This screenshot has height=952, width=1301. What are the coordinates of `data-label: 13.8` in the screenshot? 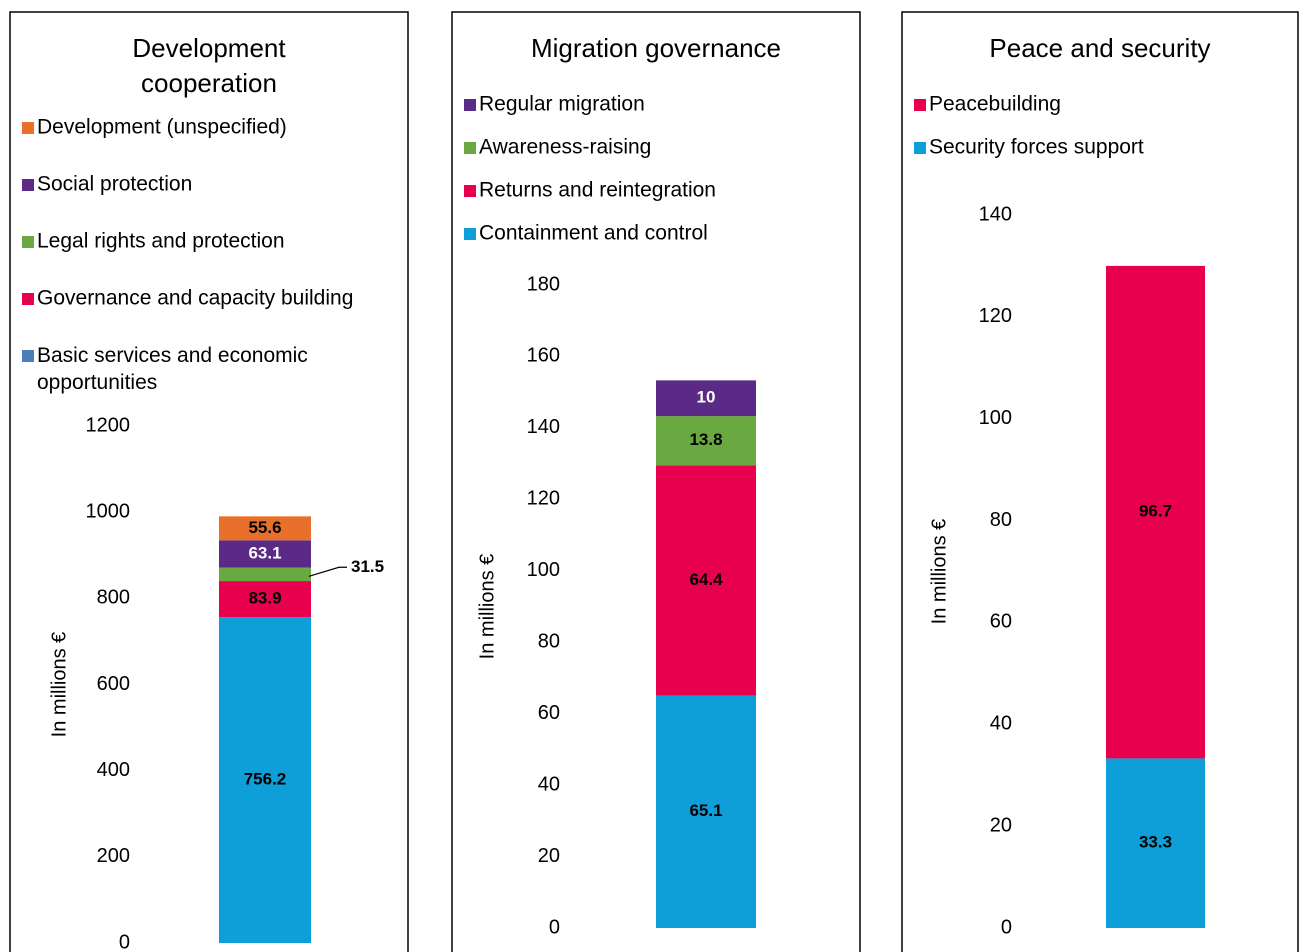 It's located at (705, 439).